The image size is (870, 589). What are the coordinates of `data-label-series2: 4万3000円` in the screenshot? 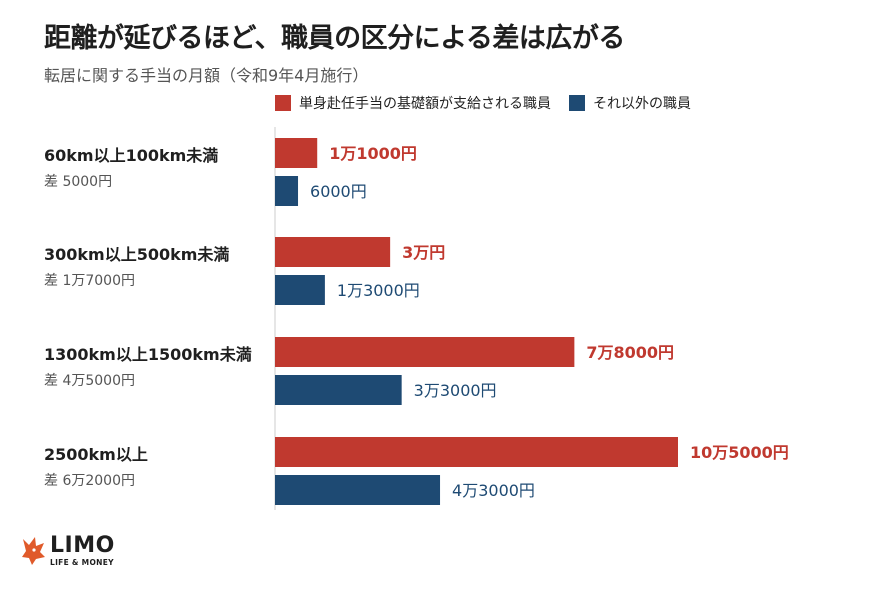 It's located at (493, 490).